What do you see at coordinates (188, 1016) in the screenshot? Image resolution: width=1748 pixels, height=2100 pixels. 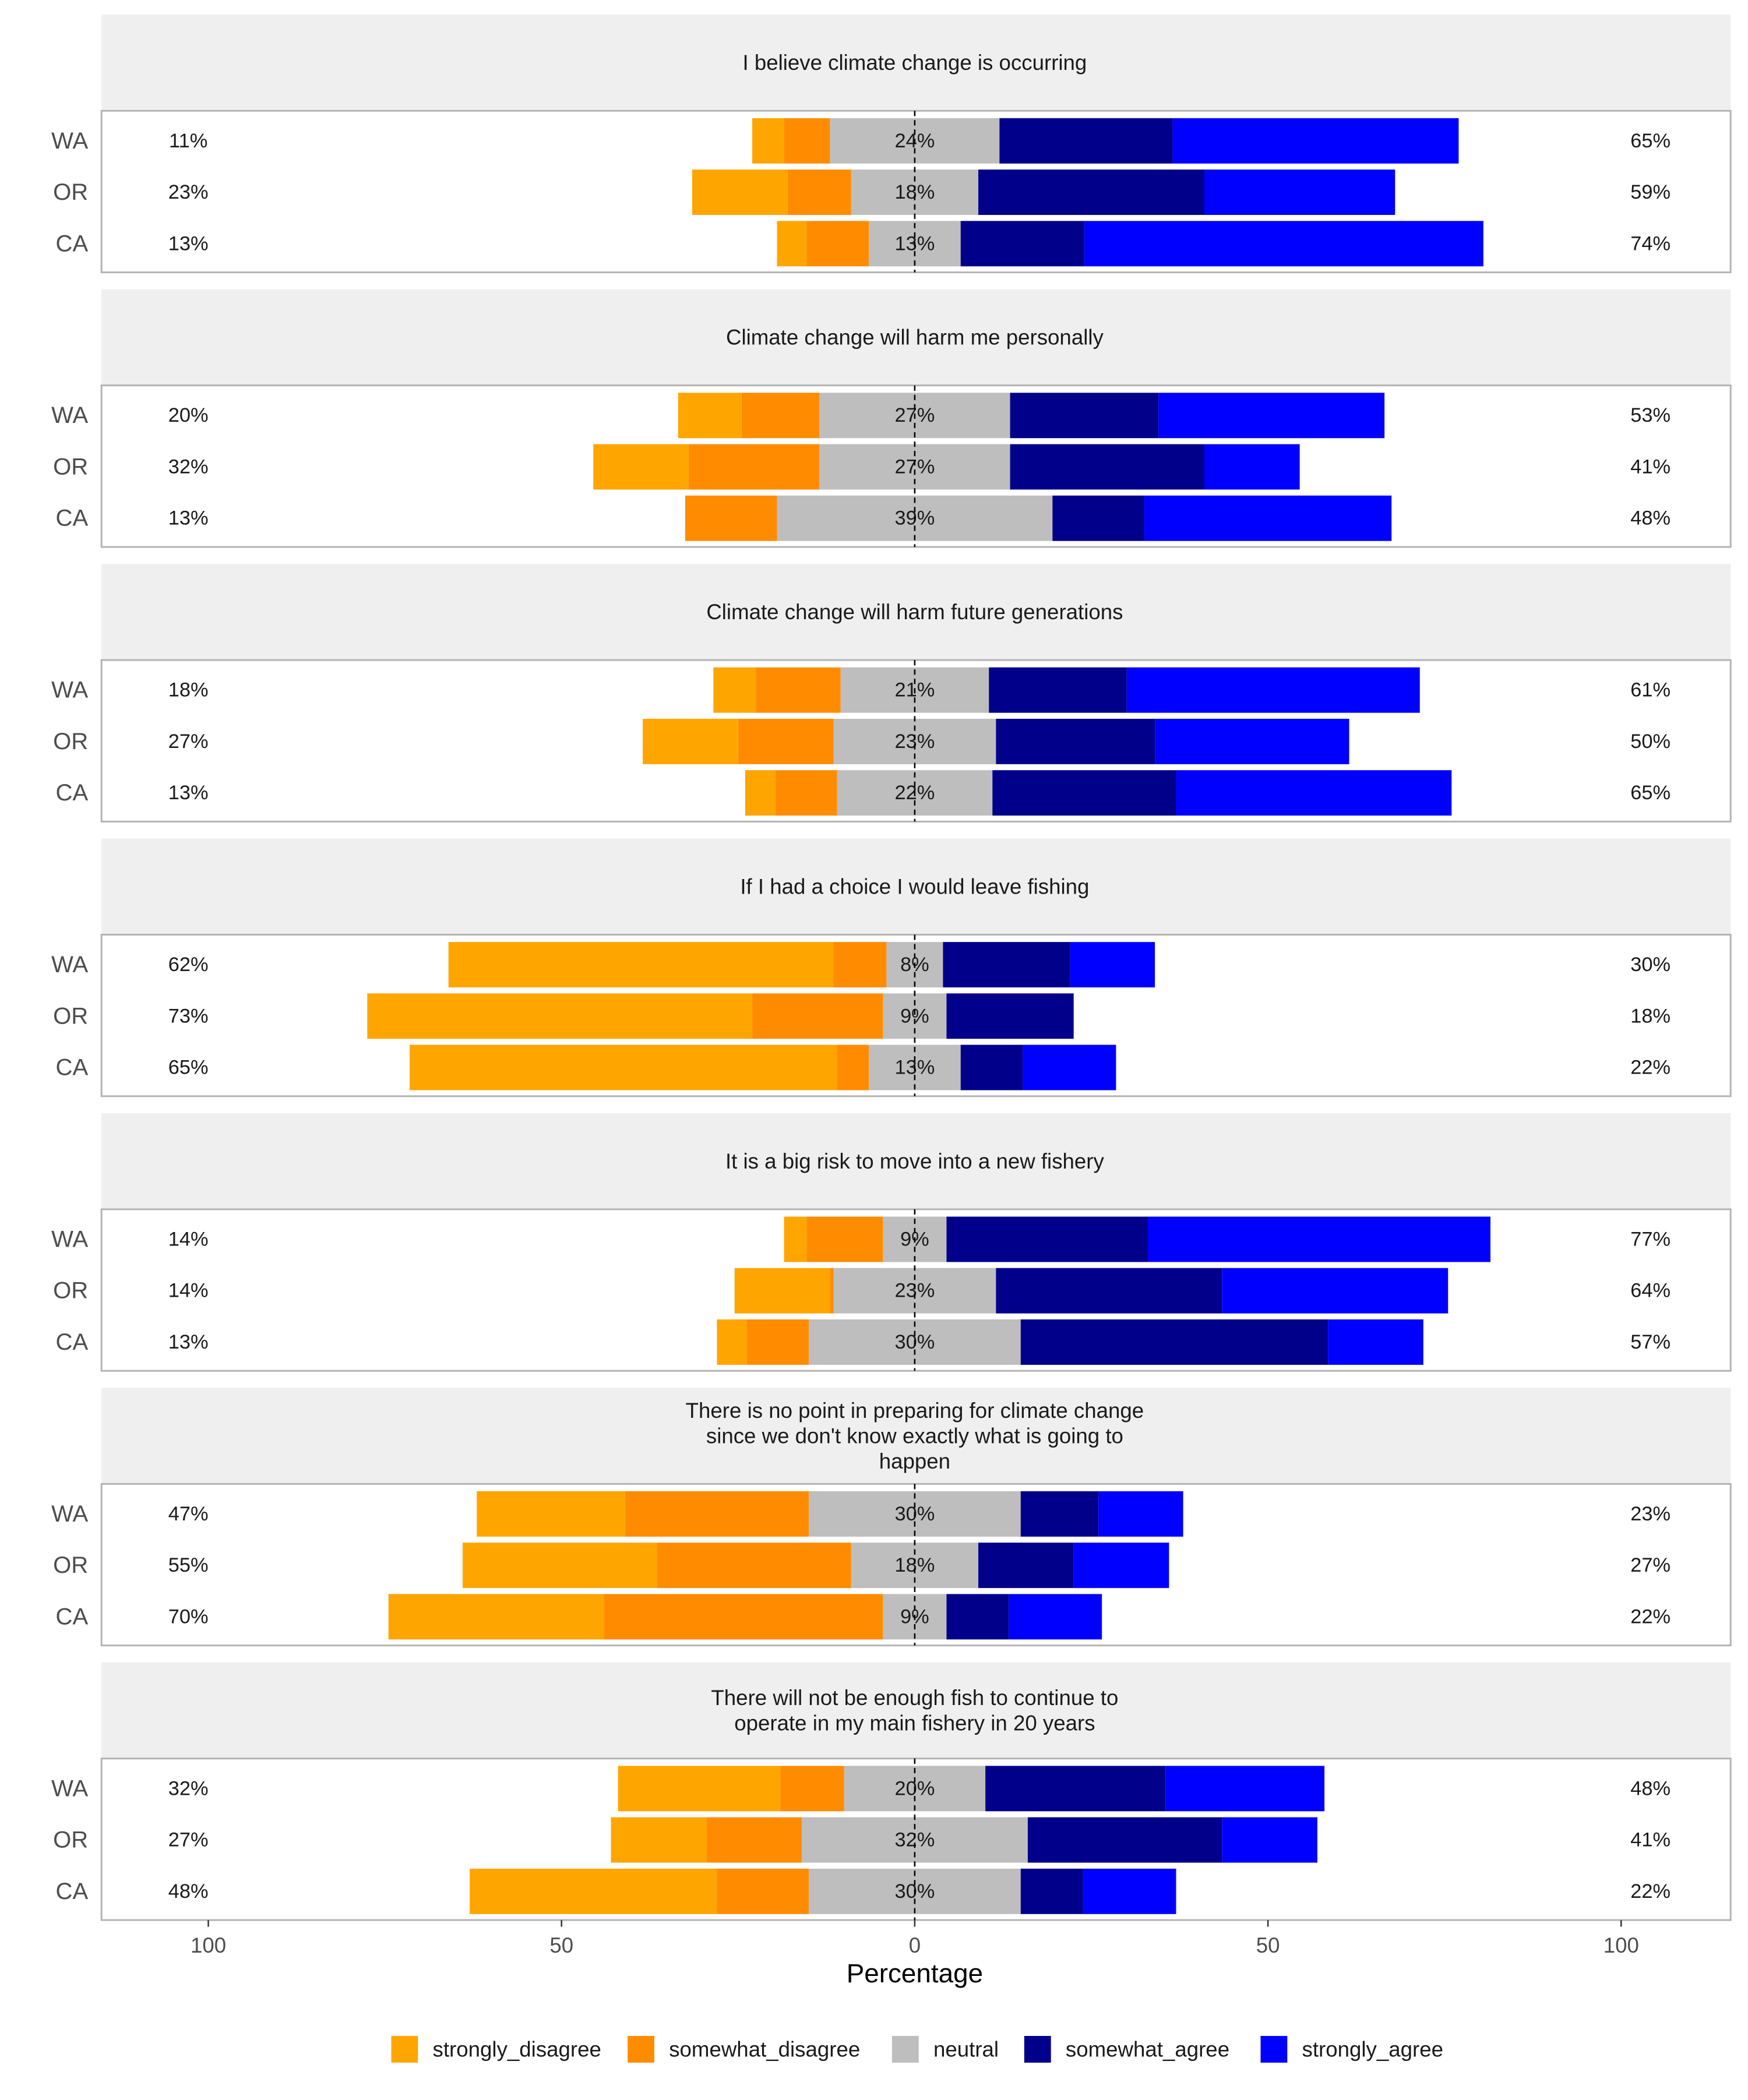 I see `disagree-percent-label: 73%` at bounding box center [188, 1016].